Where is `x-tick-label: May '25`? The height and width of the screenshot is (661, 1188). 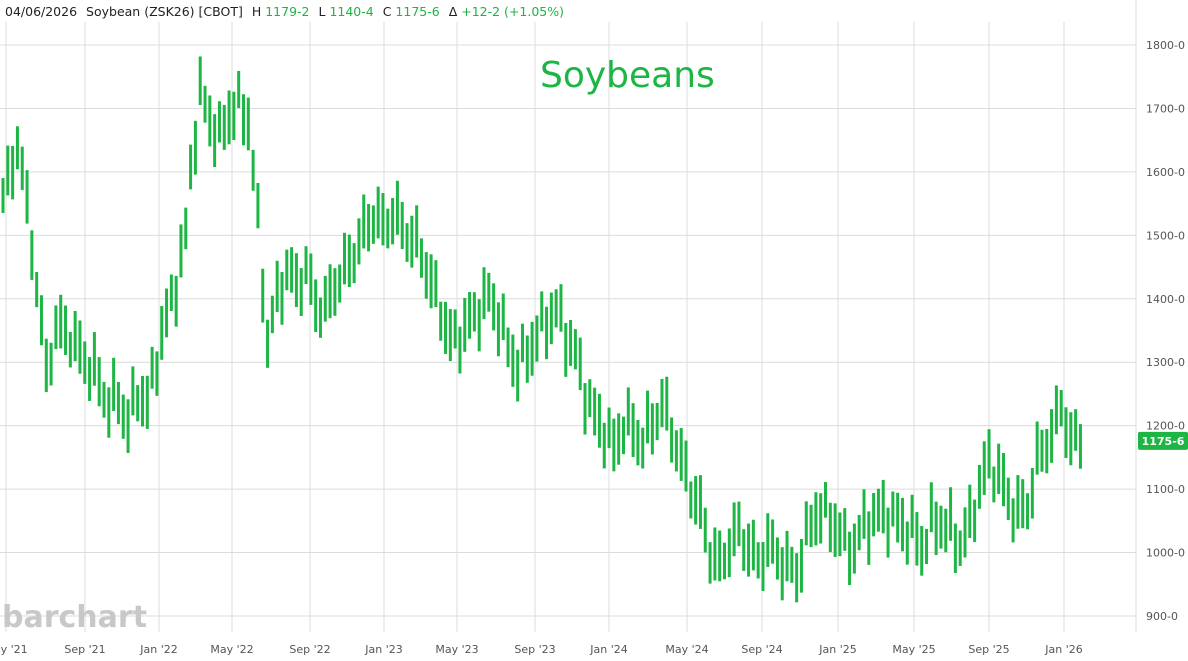 x-tick-label: May '25 is located at coordinates (913, 649).